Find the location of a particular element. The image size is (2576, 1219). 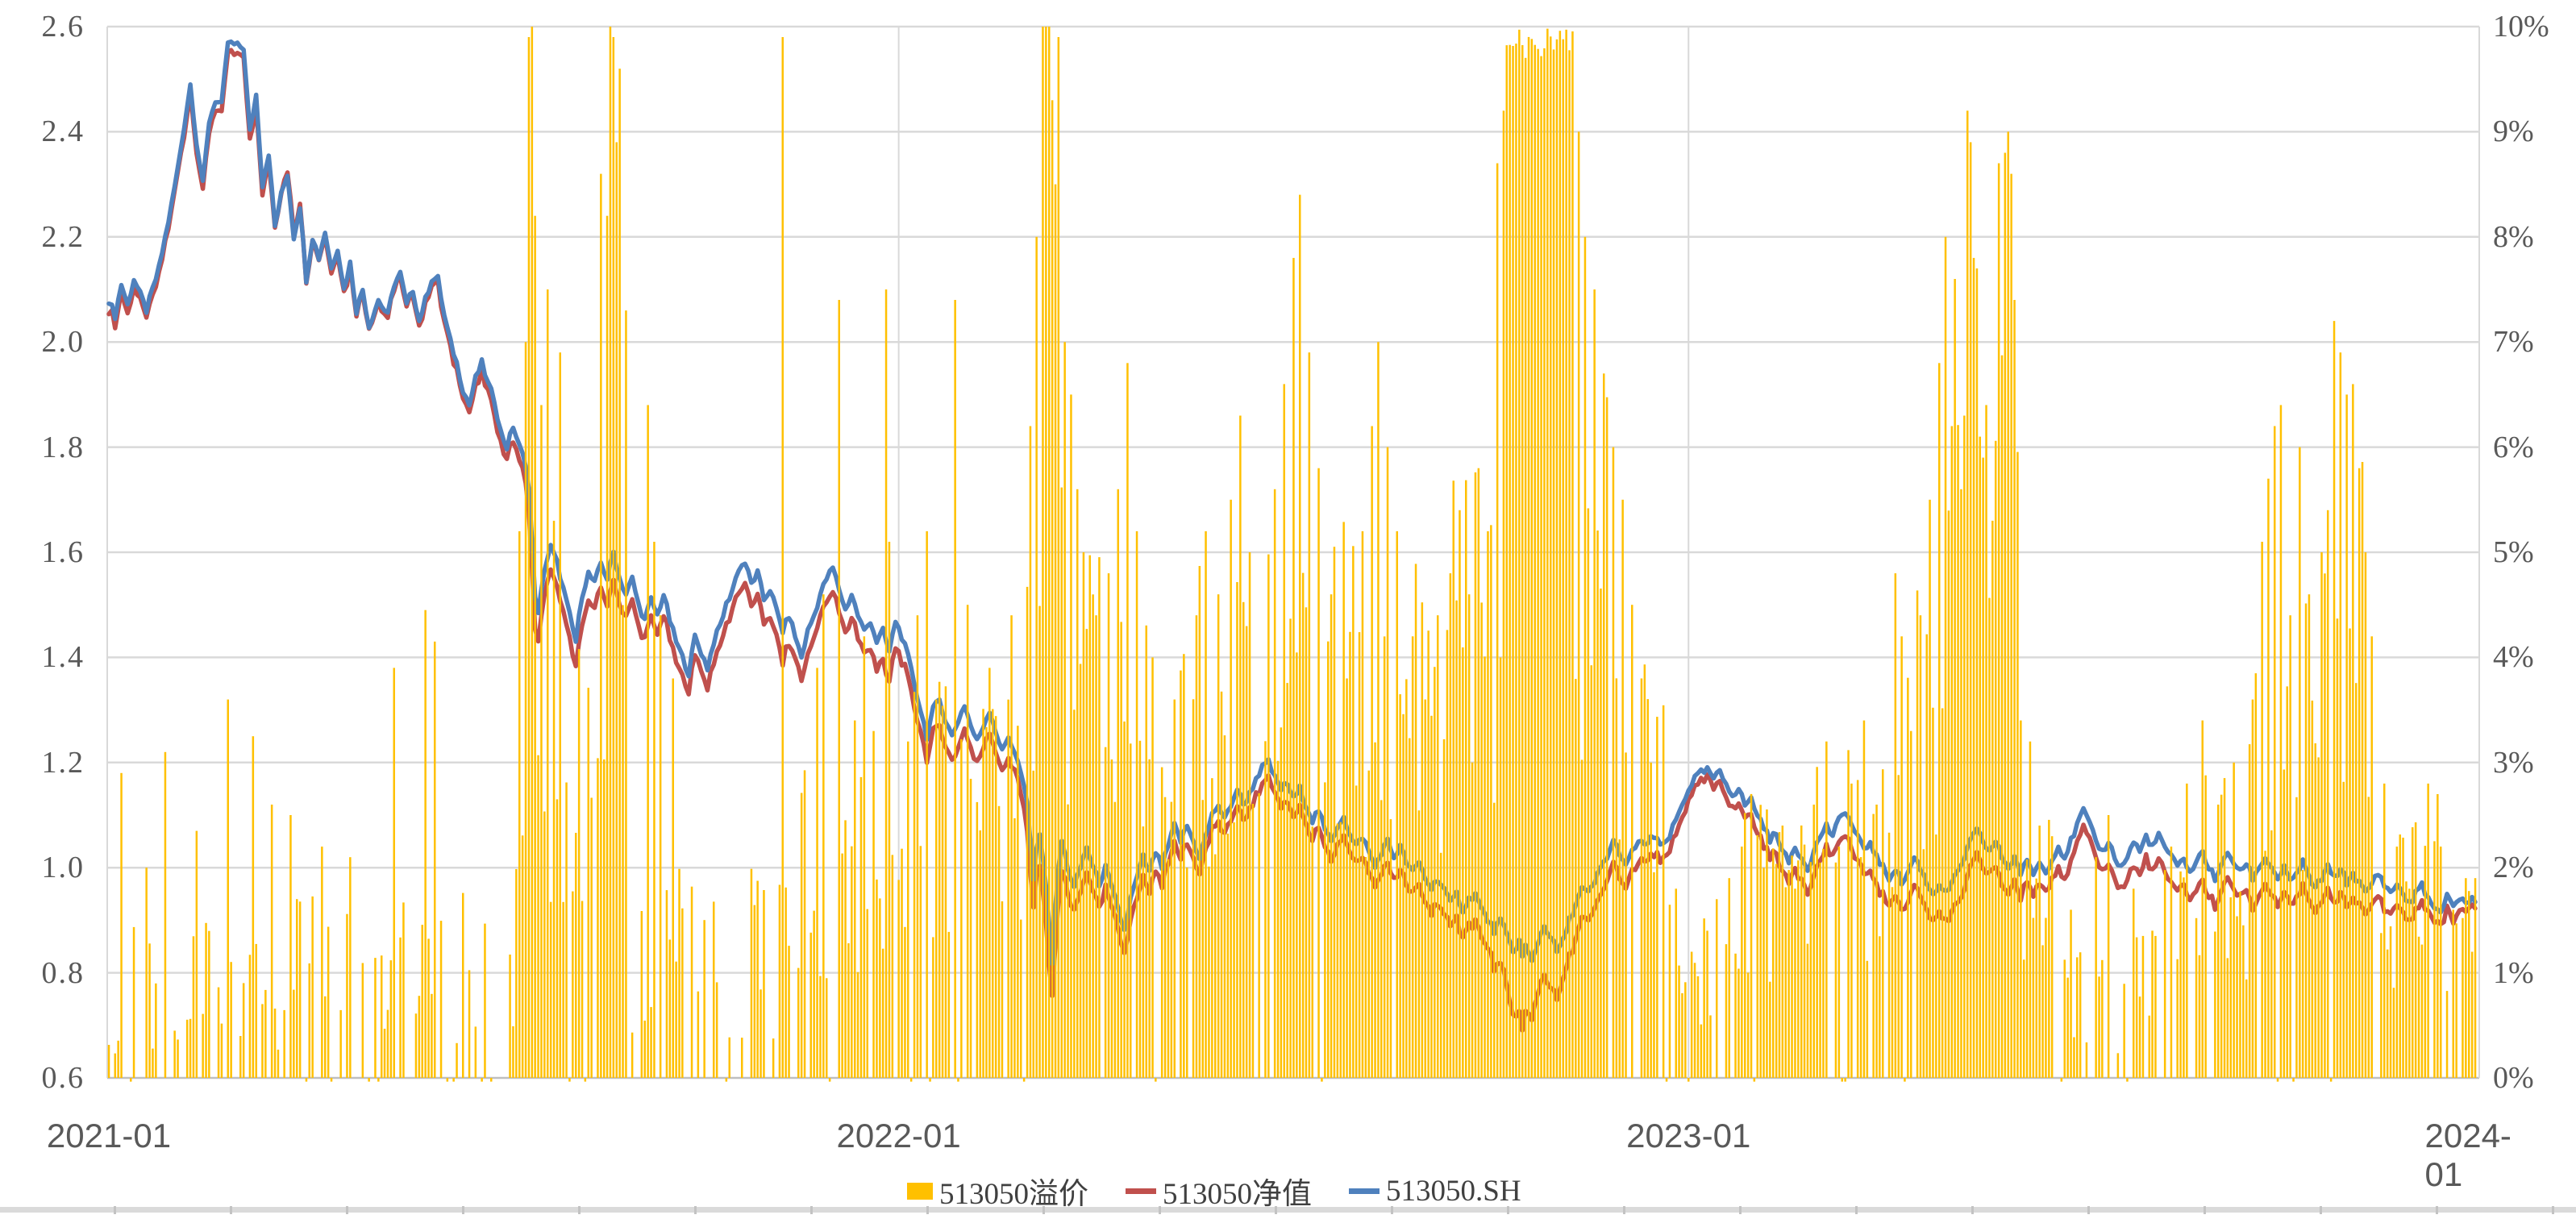

y-axis-left-tick: 1.2 is located at coordinates (63, 762).